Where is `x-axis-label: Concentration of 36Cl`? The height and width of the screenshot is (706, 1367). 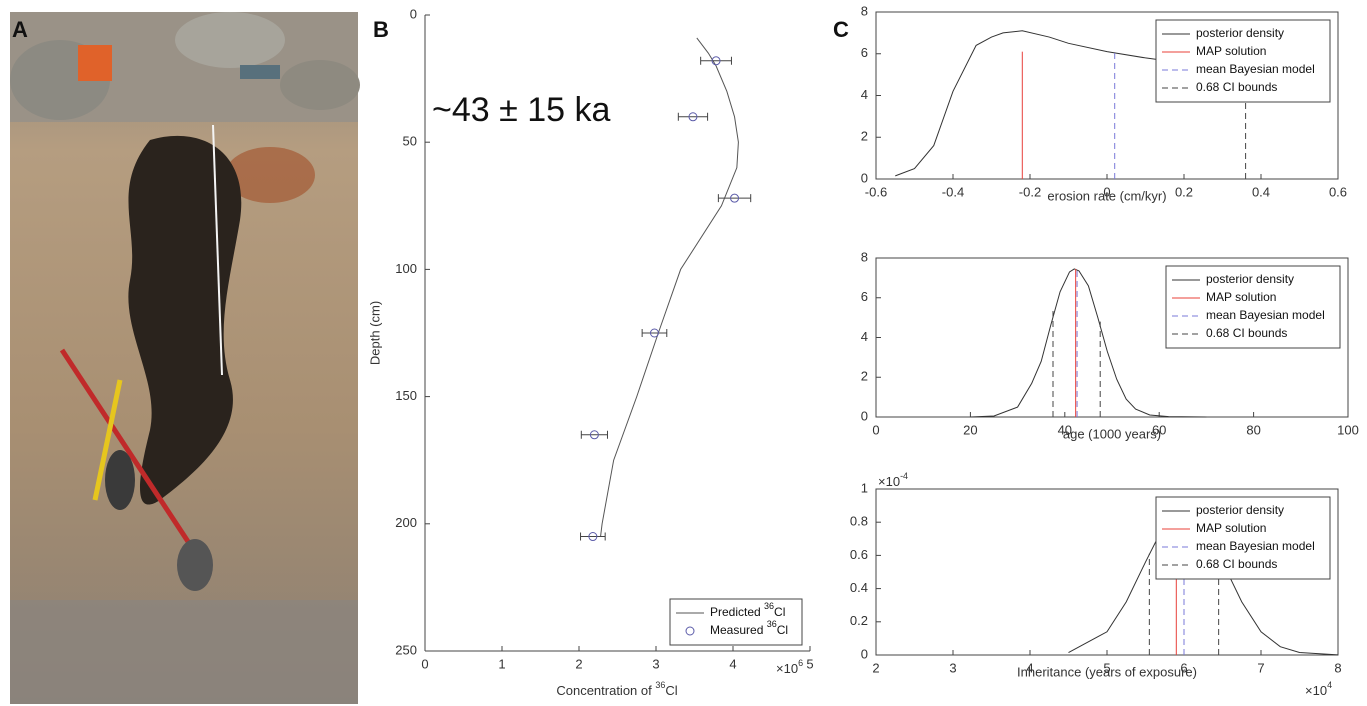 x-axis-label: Concentration of 36Cl is located at coordinates (616, 689).